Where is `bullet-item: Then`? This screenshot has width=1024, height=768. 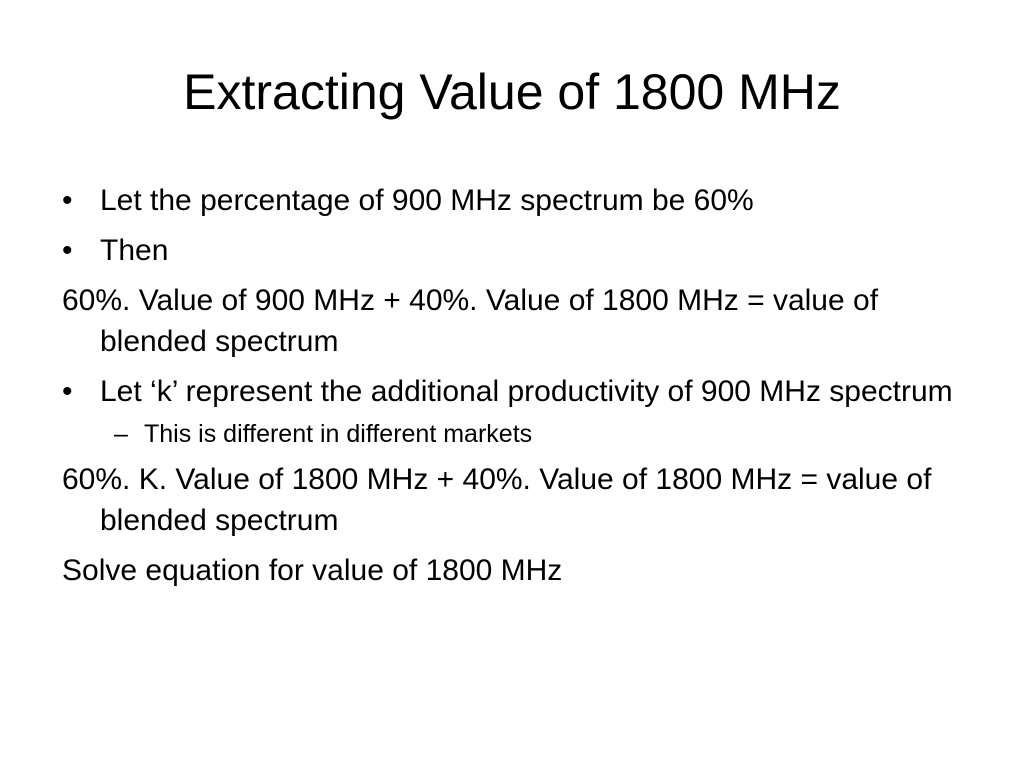
bullet-item: Then is located at coordinates (517, 250).